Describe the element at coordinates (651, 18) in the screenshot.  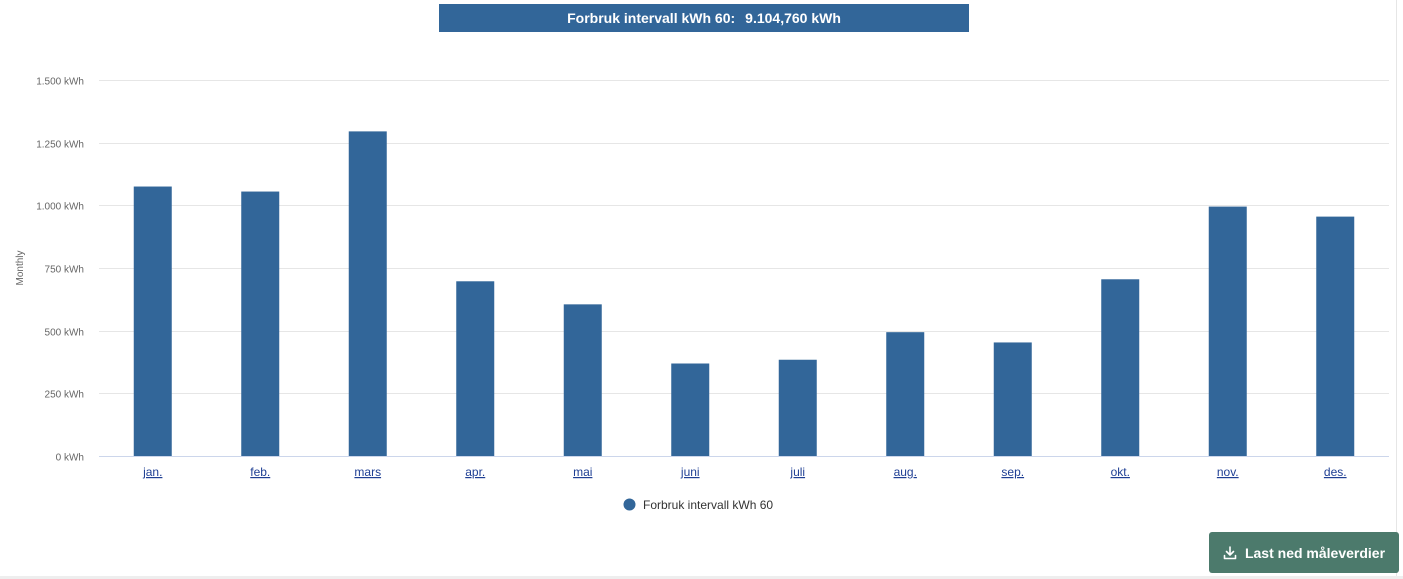
I see `total-label: Forbruk intervall kWh 60:` at that location.